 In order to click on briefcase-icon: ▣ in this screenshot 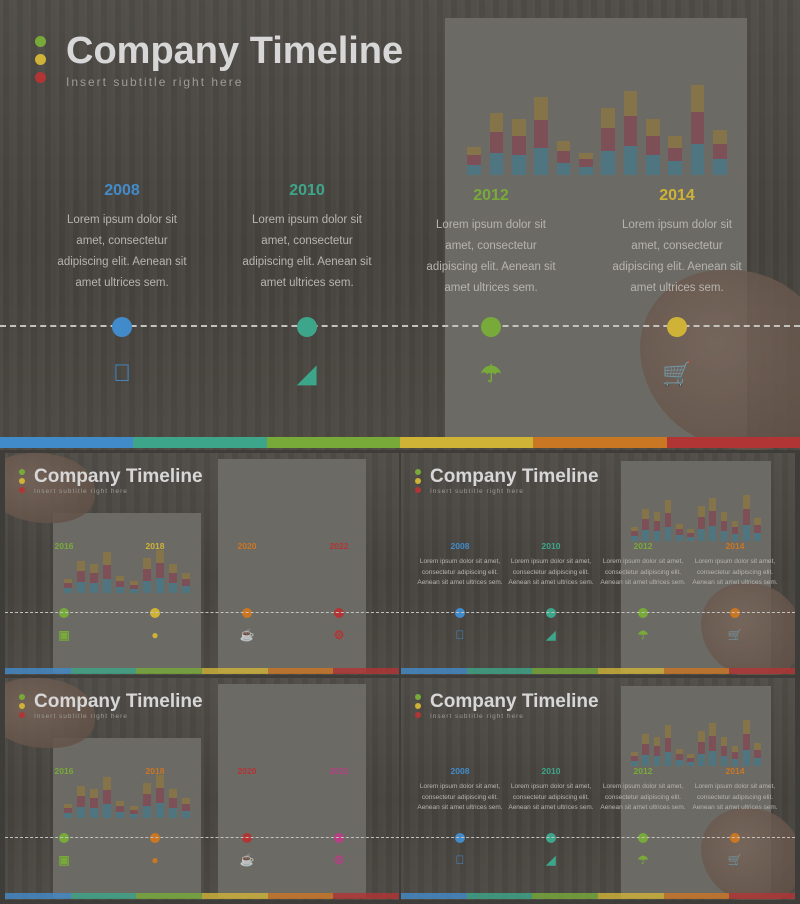, I will do `click(64, 860)`.